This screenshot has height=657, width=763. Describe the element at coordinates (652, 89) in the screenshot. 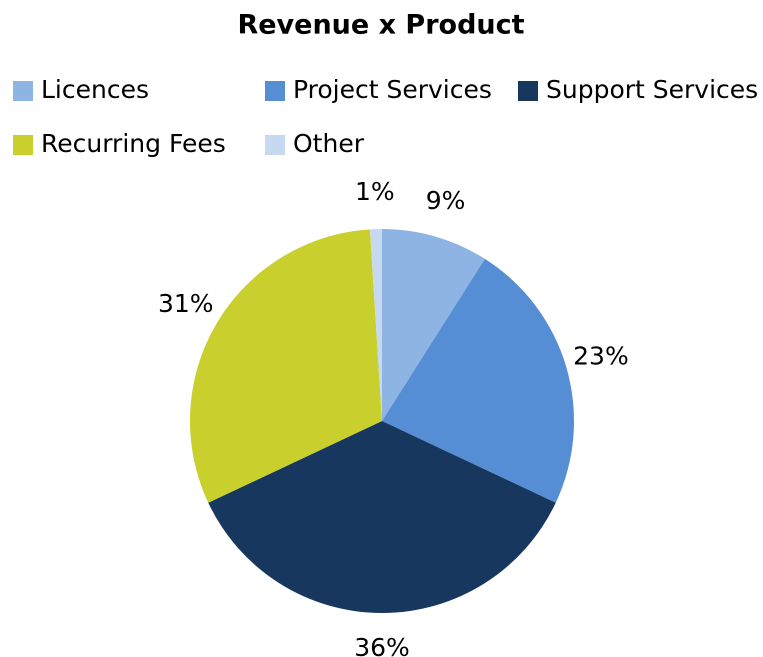

I see `legend-label: Support Services` at that location.